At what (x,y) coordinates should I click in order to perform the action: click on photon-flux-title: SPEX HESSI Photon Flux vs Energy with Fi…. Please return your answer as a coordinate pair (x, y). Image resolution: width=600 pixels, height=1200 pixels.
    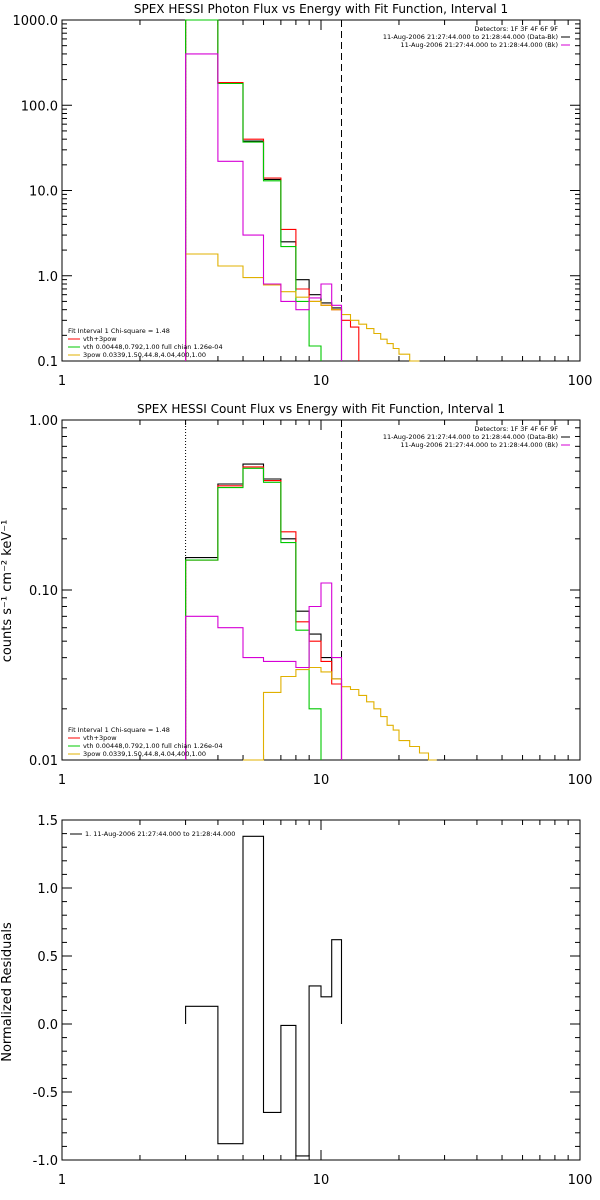
    Looking at the image, I should click on (321, 9).